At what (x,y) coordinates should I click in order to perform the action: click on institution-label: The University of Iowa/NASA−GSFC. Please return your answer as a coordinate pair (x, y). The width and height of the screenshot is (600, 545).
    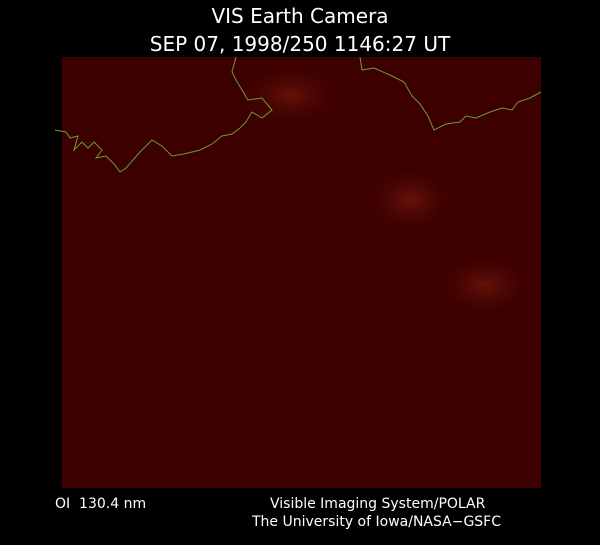
    Looking at the image, I should click on (376, 522).